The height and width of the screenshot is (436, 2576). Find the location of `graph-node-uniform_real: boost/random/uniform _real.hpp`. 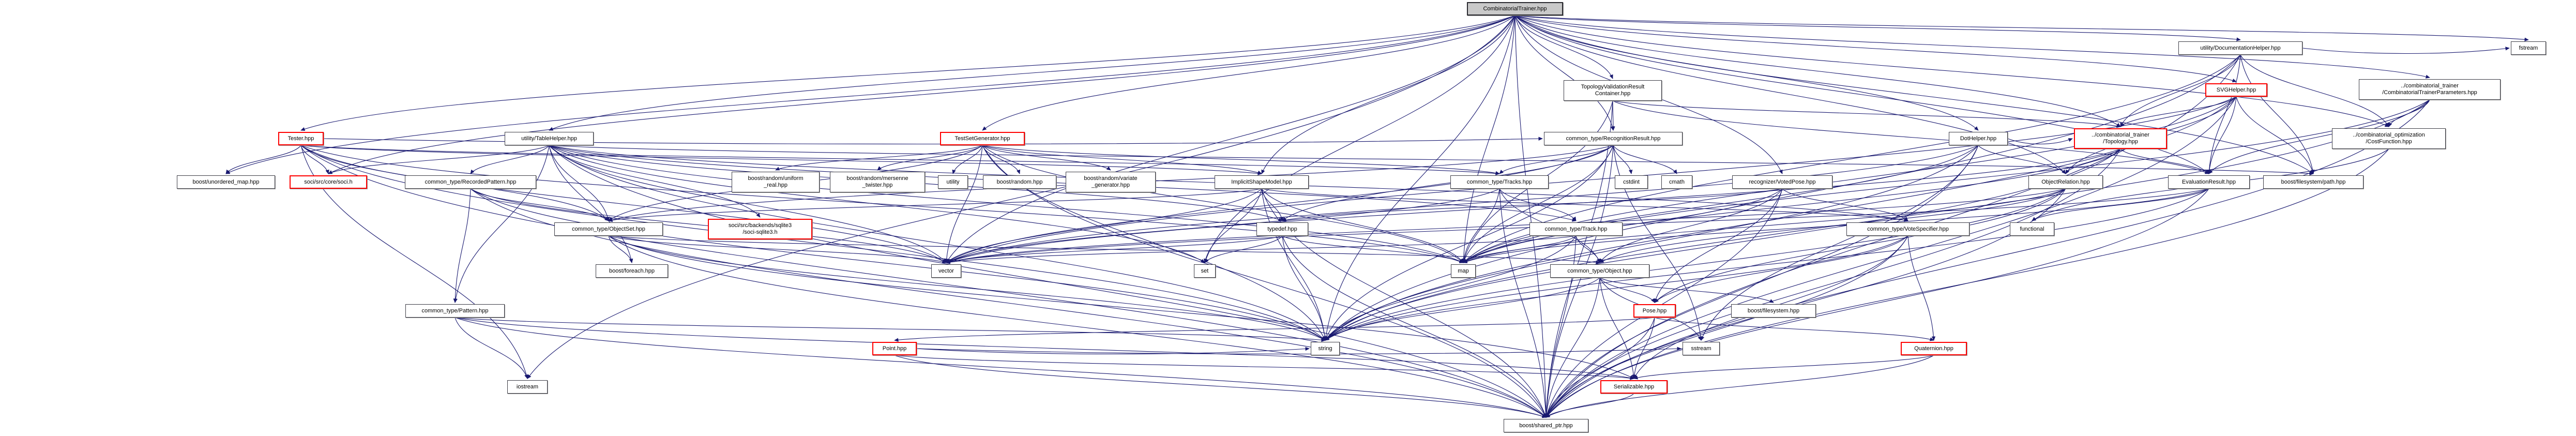

graph-node-uniform_real: boost/random/uniform _real.hpp is located at coordinates (776, 182).